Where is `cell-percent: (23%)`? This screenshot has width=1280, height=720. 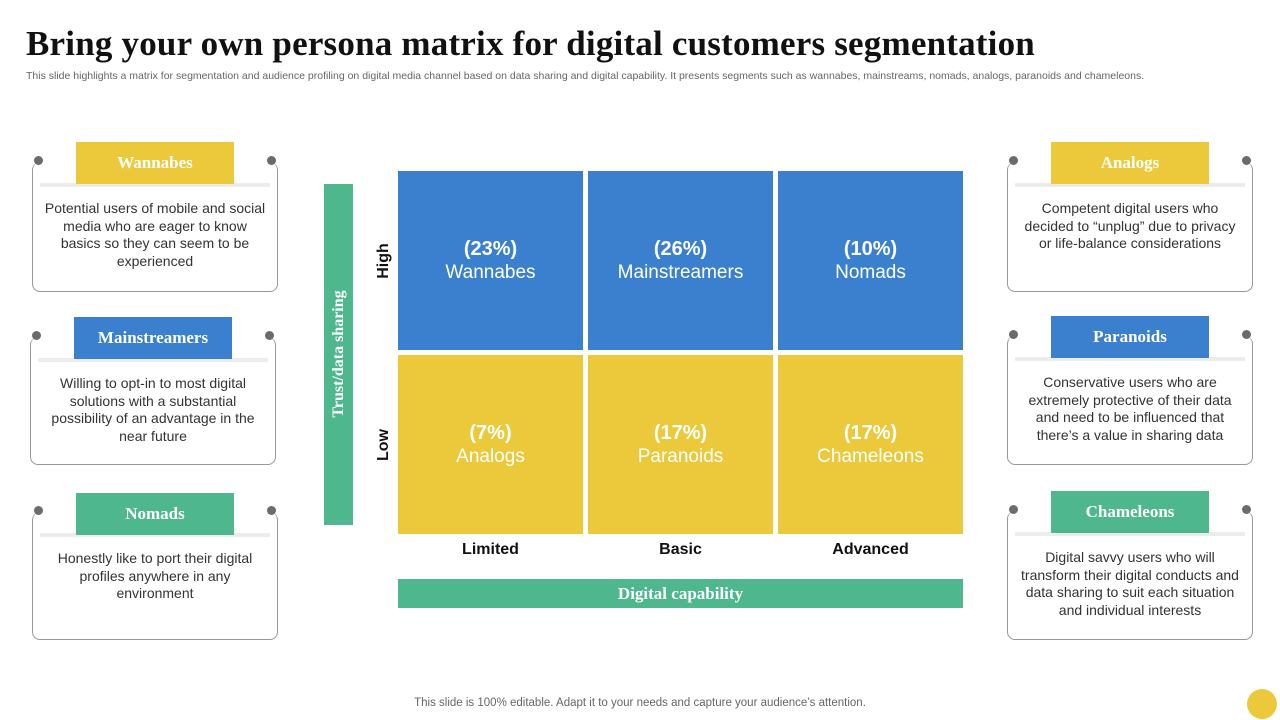 cell-percent: (23%) is located at coordinates (490, 248).